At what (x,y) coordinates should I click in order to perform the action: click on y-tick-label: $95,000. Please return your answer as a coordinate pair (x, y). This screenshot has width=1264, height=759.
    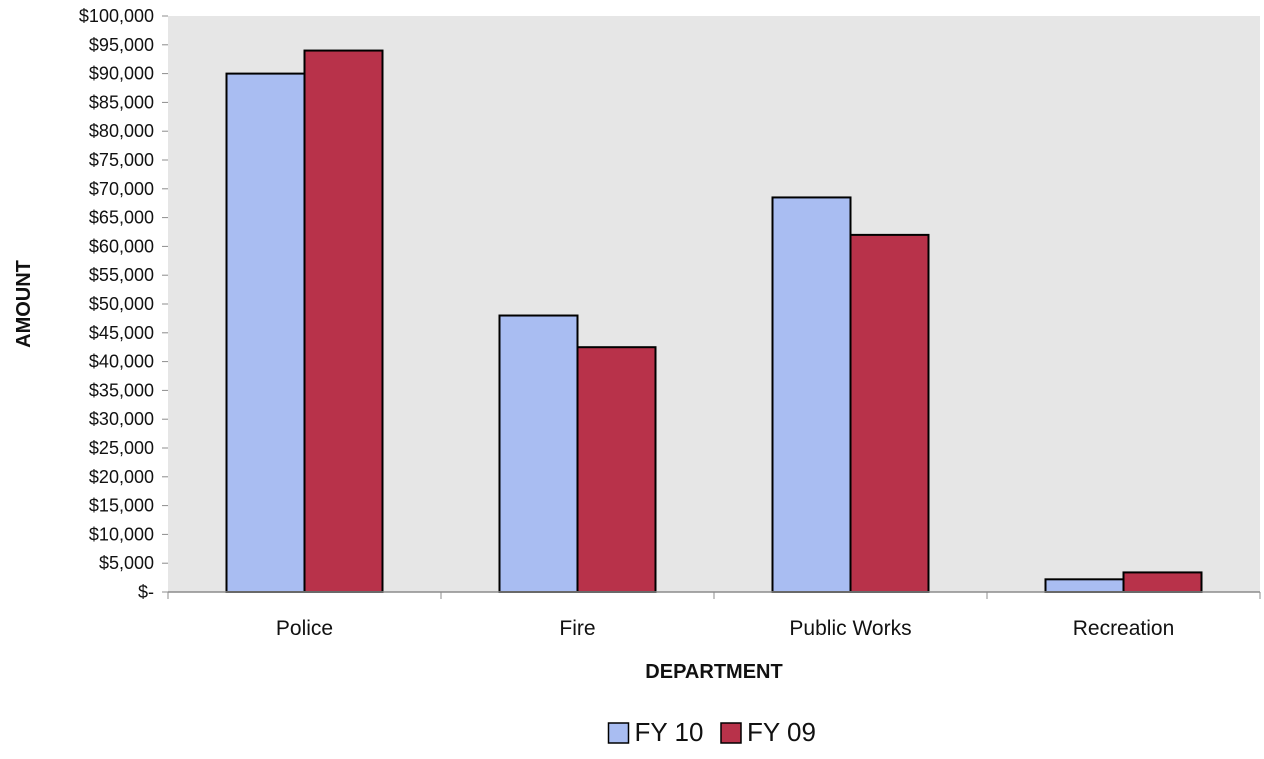
    Looking at the image, I should click on (121, 45).